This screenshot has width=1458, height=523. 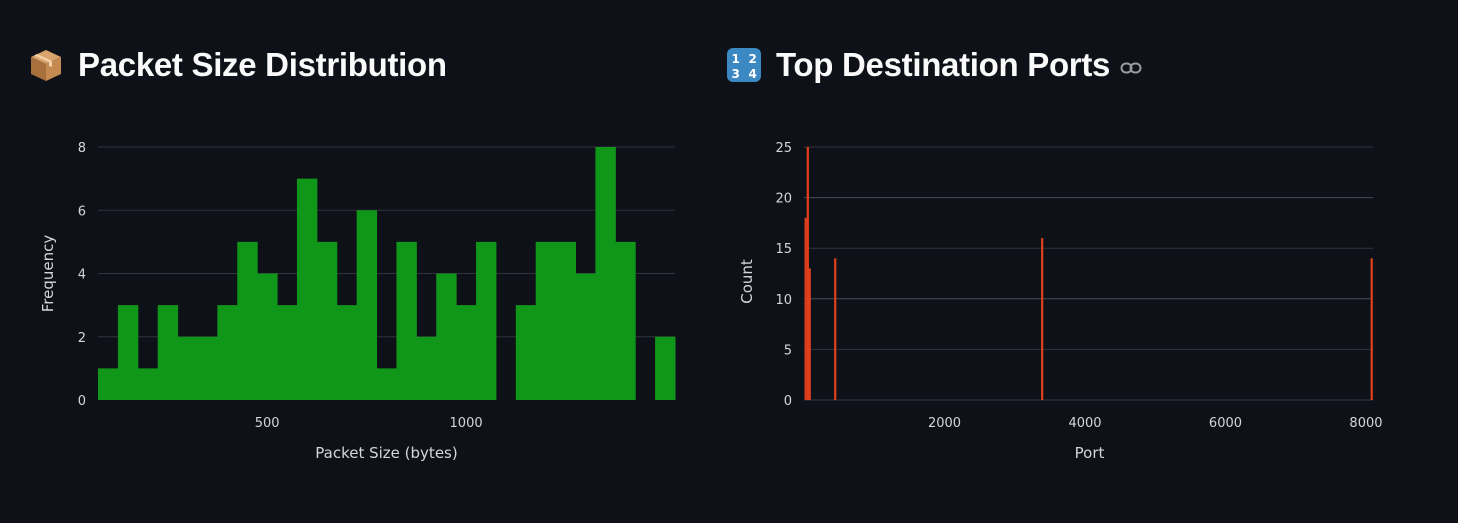 I want to click on y-tick-label: 10, so click(x=783, y=300).